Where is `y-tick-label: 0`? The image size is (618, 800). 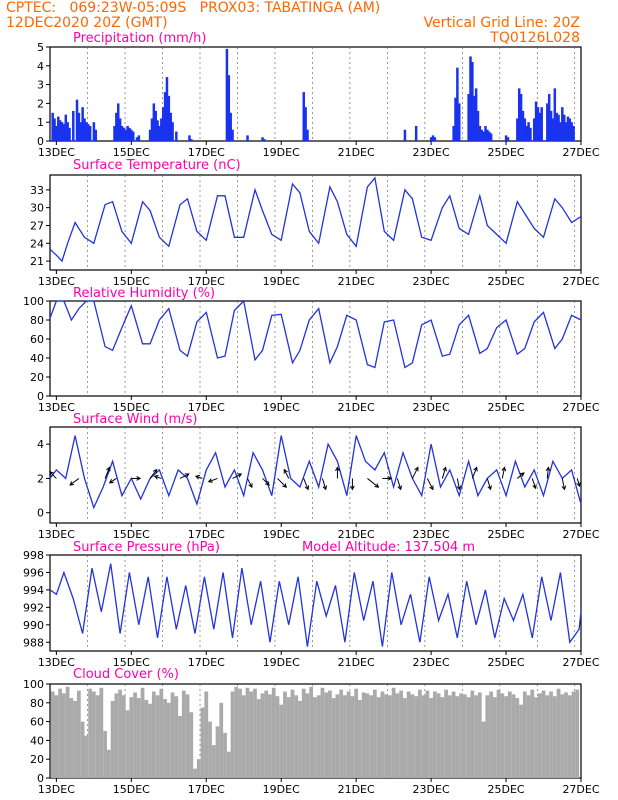 y-tick-label: 0 is located at coordinates (40, 513).